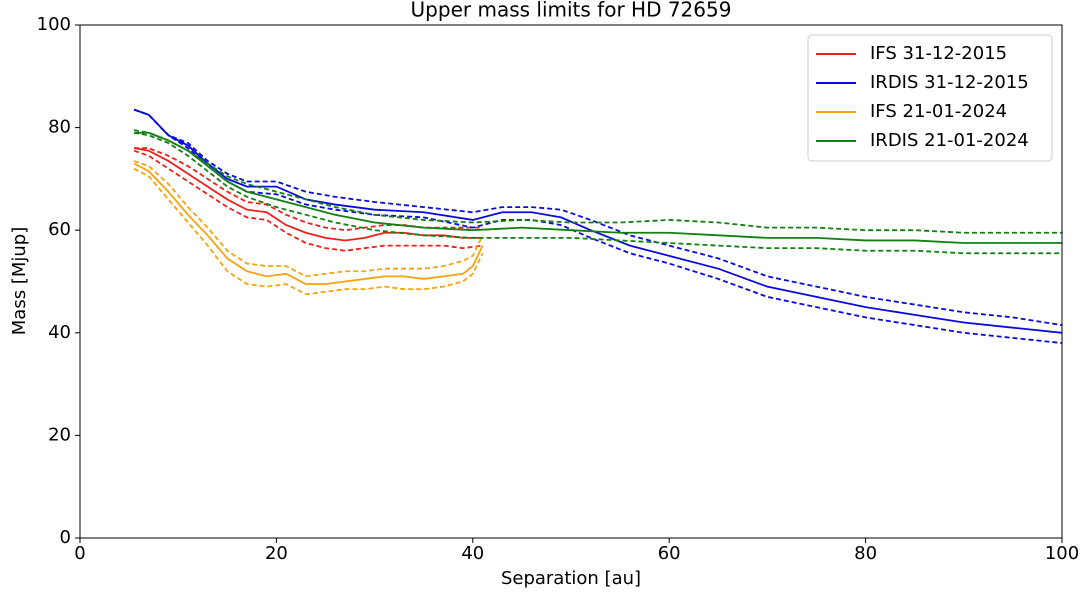 The width and height of the screenshot is (1090, 597). I want to click on x-tick-label: 100, so click(1062, 553).